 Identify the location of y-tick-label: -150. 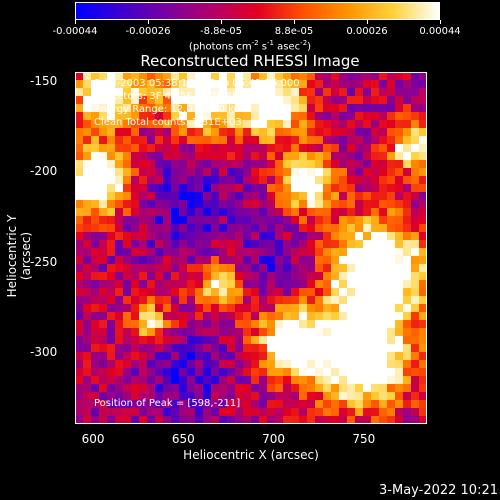
(44, 81).